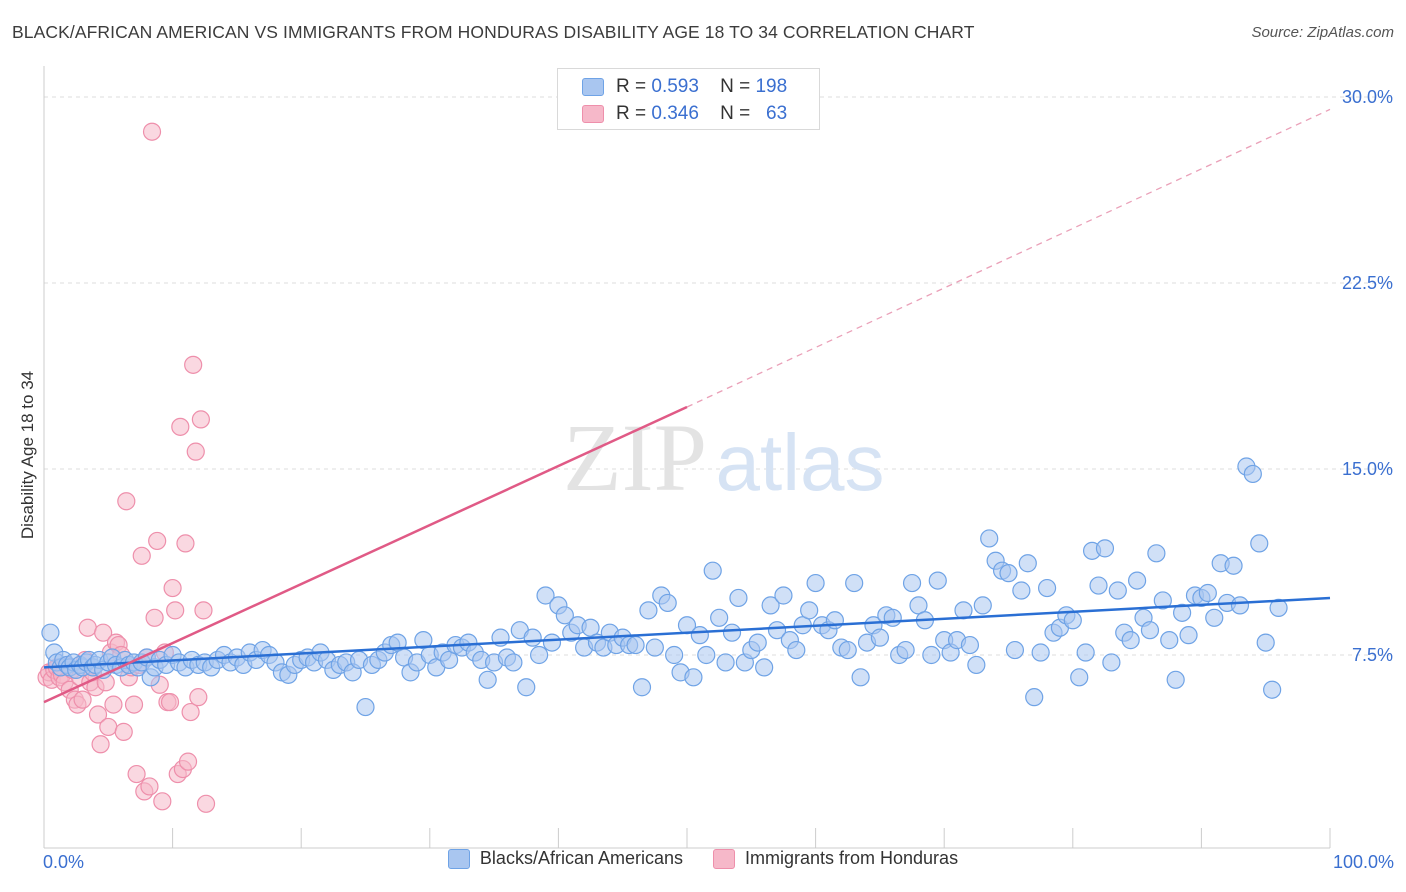 This screenshot has width=1406, height=892. What do you see at coordinates (1367, 469) in the screenshot?
I see `y-tick-label: 15.0%` at bounding box center [1367, 469].